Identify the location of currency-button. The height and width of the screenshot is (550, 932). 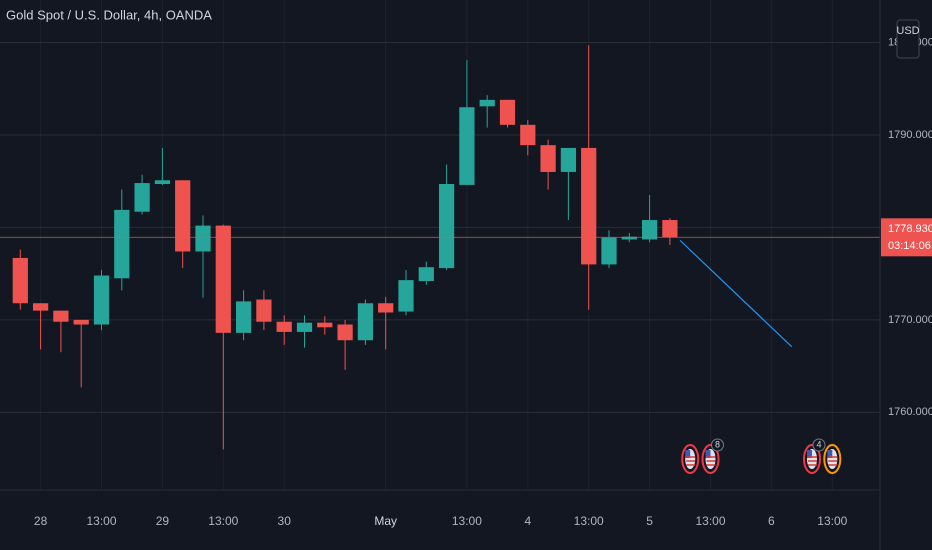
(908, 39).